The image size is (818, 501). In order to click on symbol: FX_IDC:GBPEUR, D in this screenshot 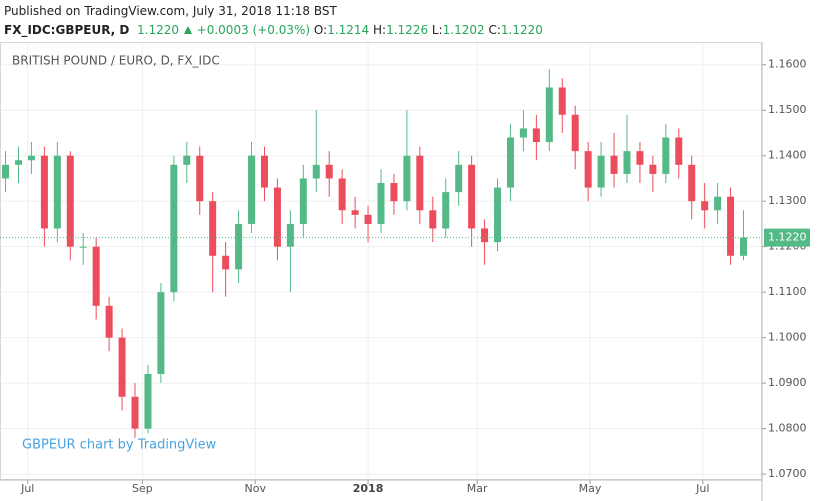, I will do `click(67, 30)`.